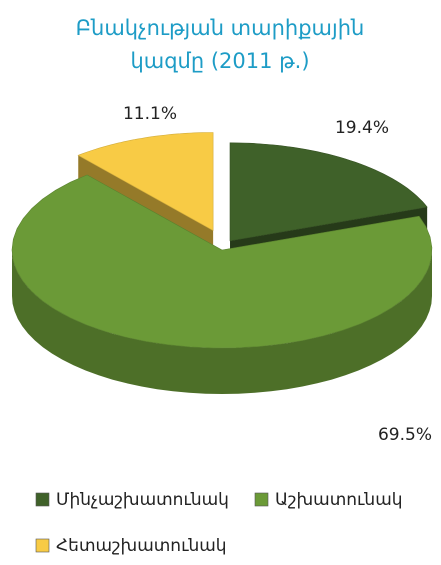  I want to click on legend-label: Մինչաշխատունակ, so click(142, 500).